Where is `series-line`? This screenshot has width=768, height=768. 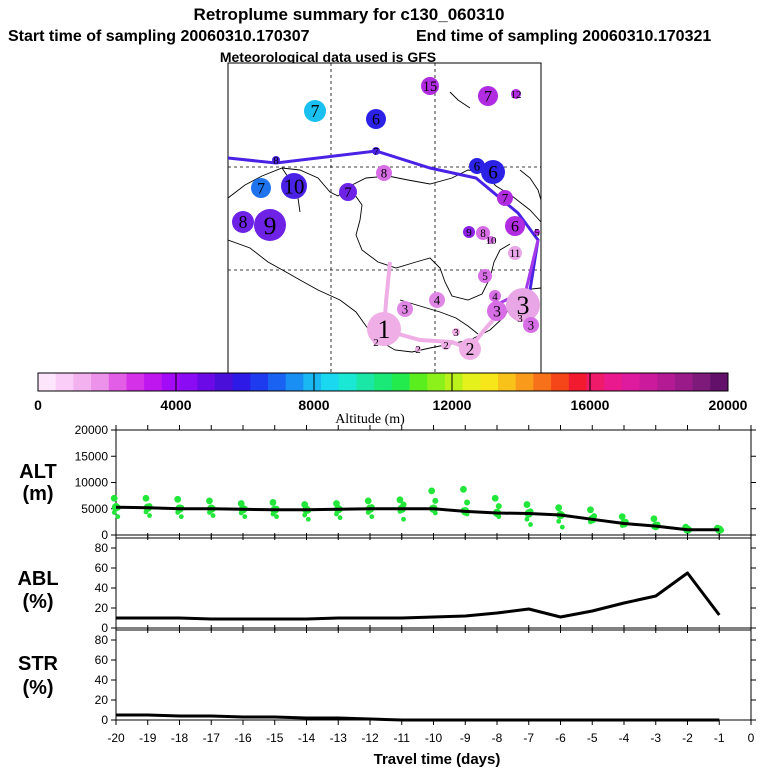
series-line is located at coordinates (418, 596).